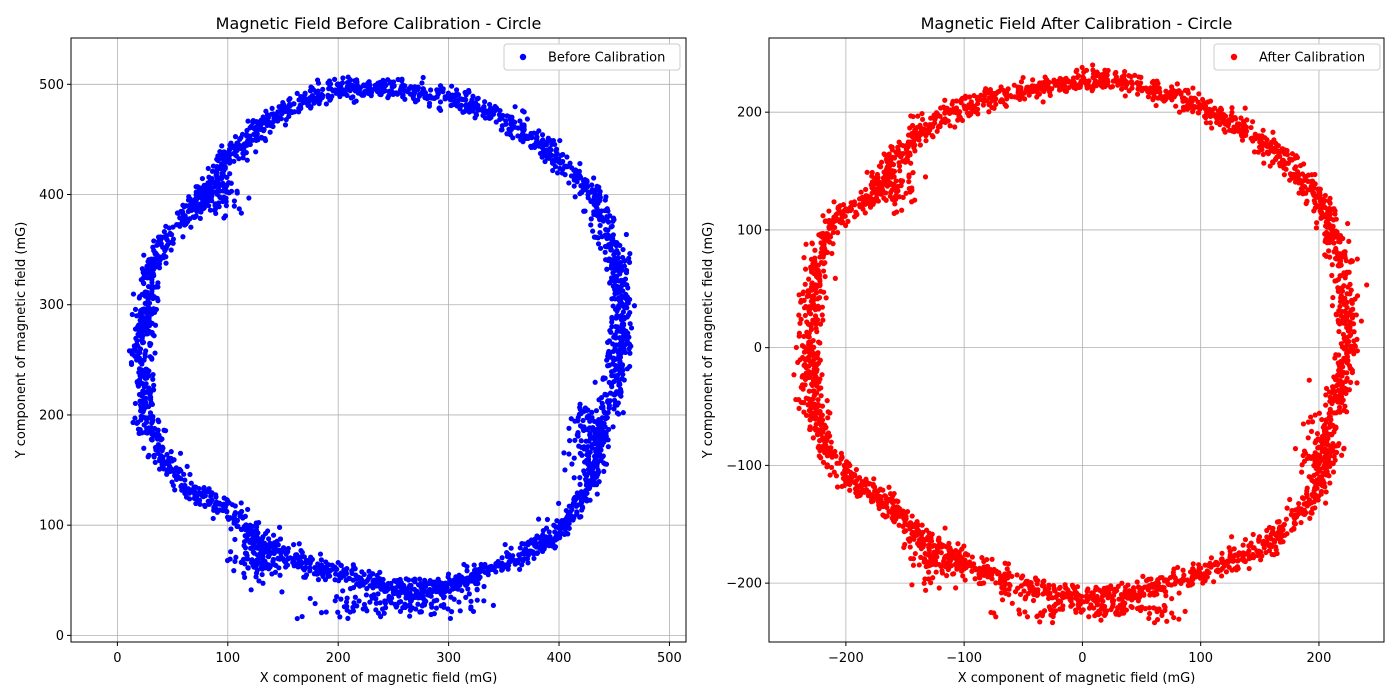 The height and width of the screenshot is (700, 1400). What do you see at coordinates (21, 341) in the screenshot?
I see `y-axis-label: Y component of magnetic field (mG)` at bounding box center [21, 341].